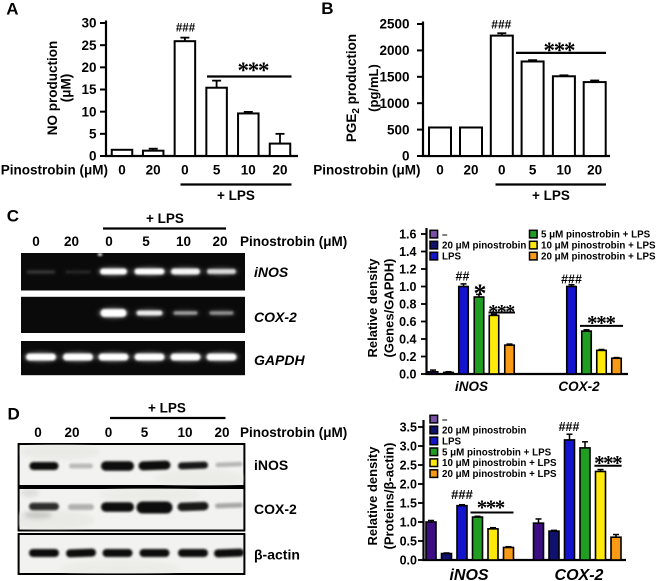 Image resolution: width=659 pixels, height=581 pixels. What do you see at coordinates (484, 431) in the screenshot?
I see `svg-text: 20 μM pinostrobin` at bounding box center [484, 431].